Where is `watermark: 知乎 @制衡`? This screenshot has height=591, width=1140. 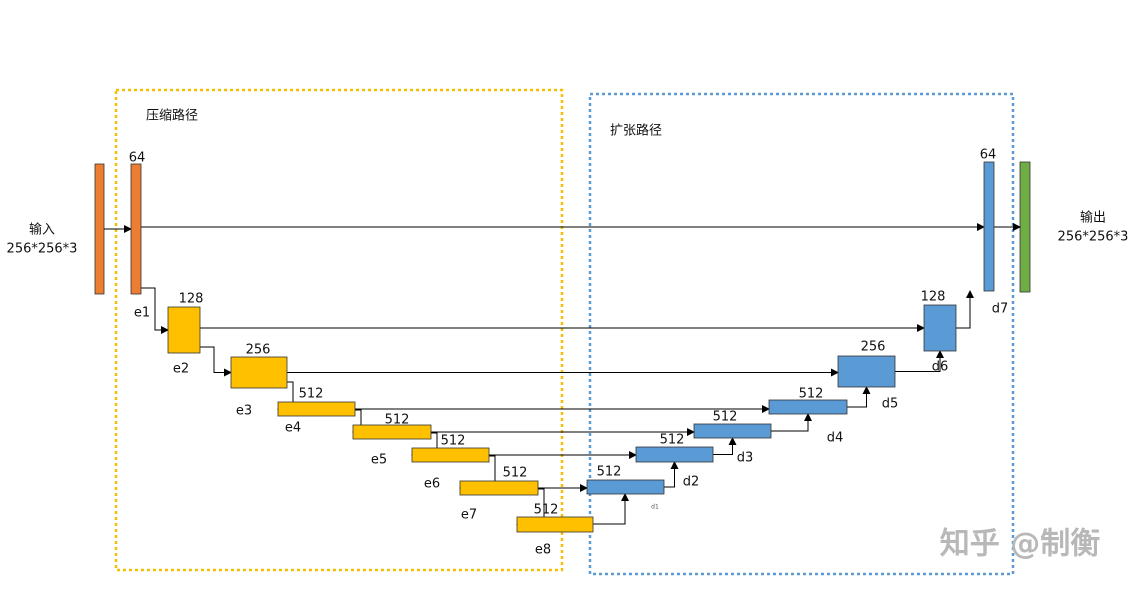
watermark: 知乎 @制衡 is located at coordinates (1020, 544).